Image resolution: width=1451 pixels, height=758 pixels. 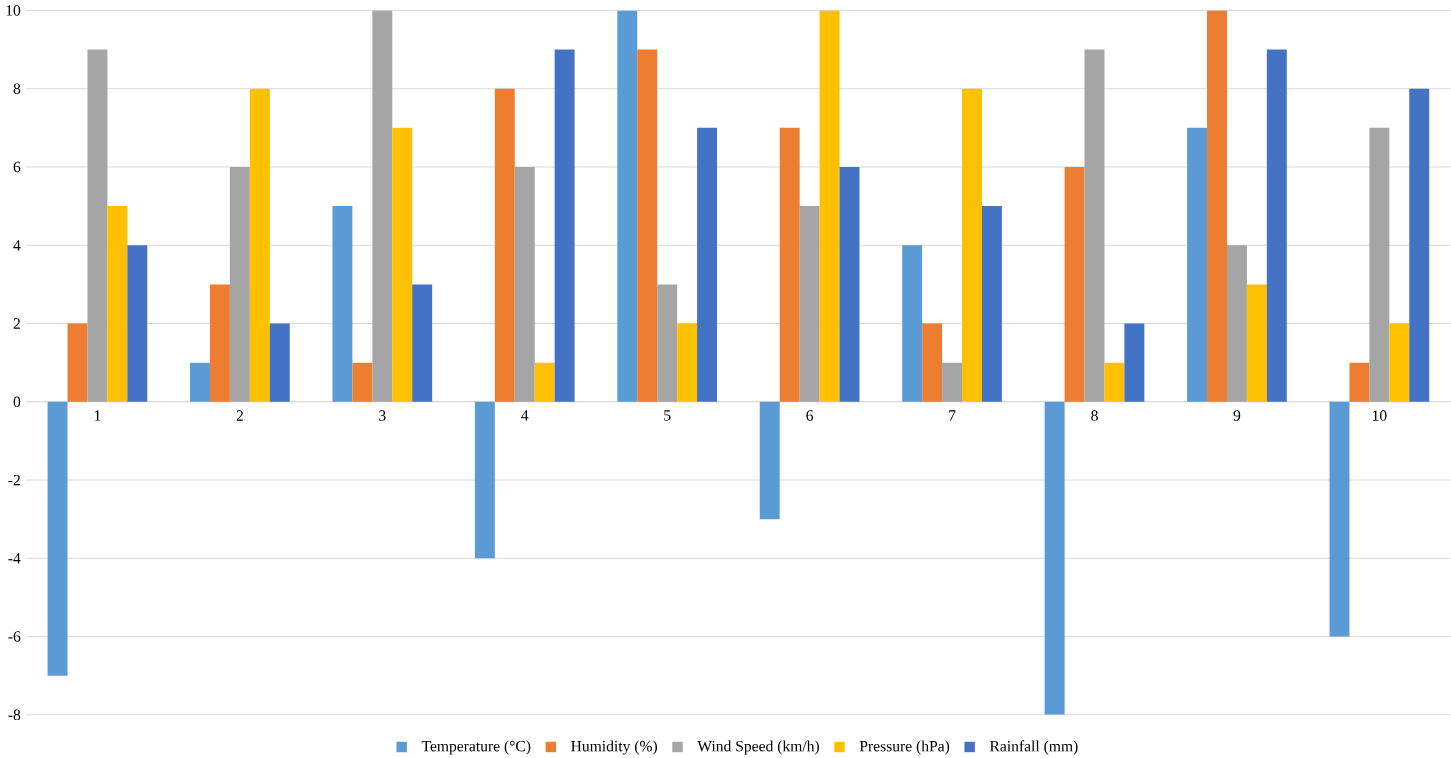 I want to click on legend-label: Rainfall (mm), so click(x=1033, y=747).